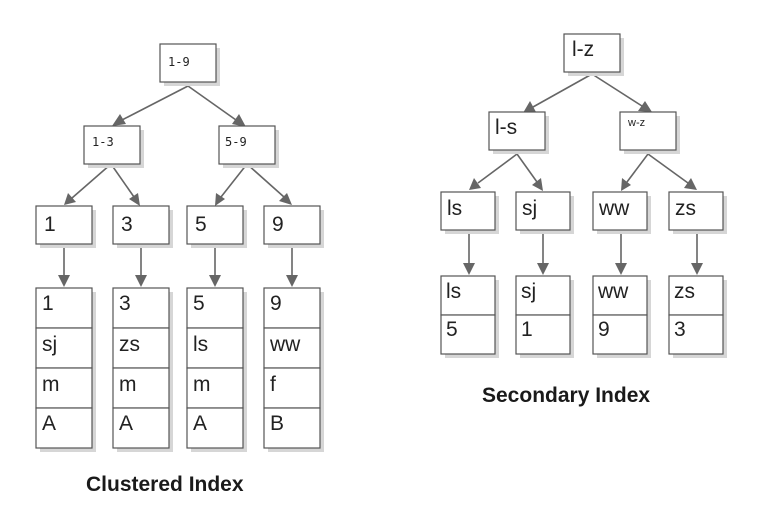 The height and width of the screenshot is (532, 764). What do you see at coordinates (452, 329) in the screenshot?
I see `si-record-field: 5` at bounding box center [452, 329].